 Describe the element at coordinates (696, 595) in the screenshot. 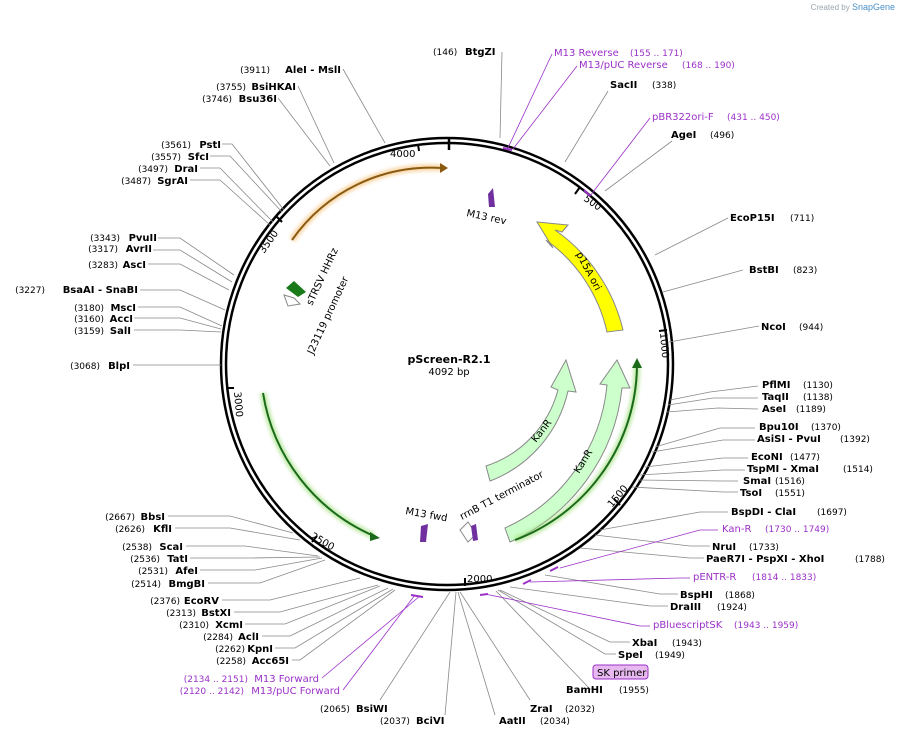

I see `svg-text: BspHI` at that location.